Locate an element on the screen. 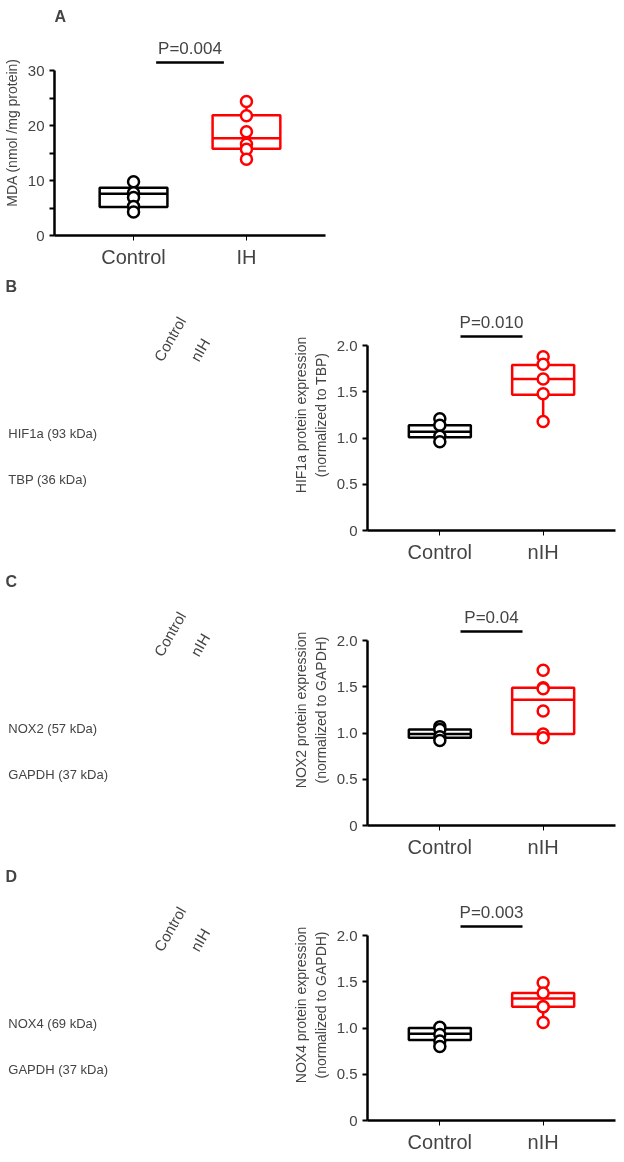 The height and width of the screenshot is (1162, 624). y-axis-title: HIF1a protein expression (normalized to TBP) is located at coordinates (311, 415).